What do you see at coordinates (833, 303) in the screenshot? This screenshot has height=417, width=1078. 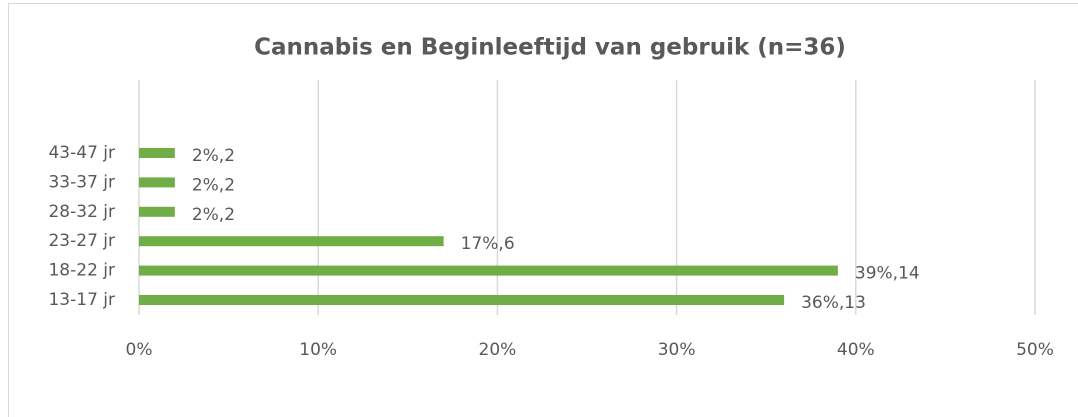 I see `value-label: 36%,13` at bounding box center [833, 303].